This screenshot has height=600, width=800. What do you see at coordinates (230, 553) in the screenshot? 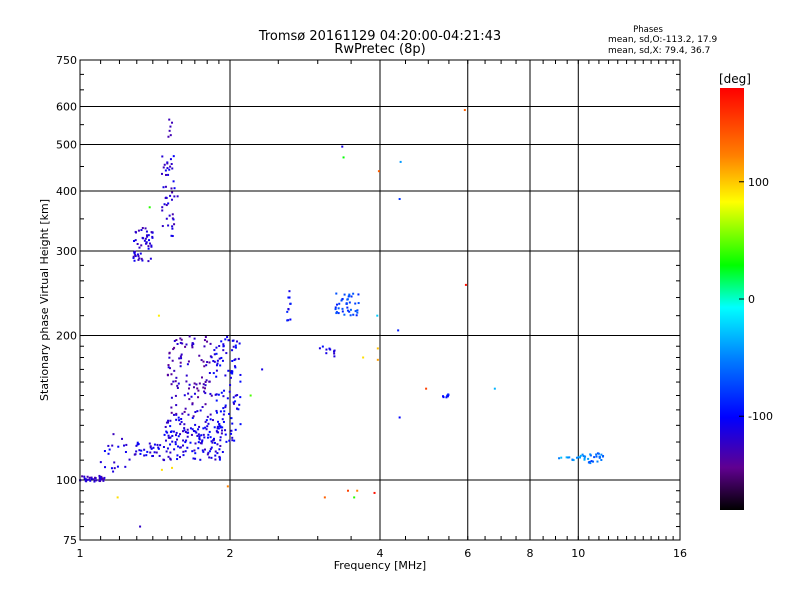
I see `x-tick-label: 2` at bounding box center [230, 553].